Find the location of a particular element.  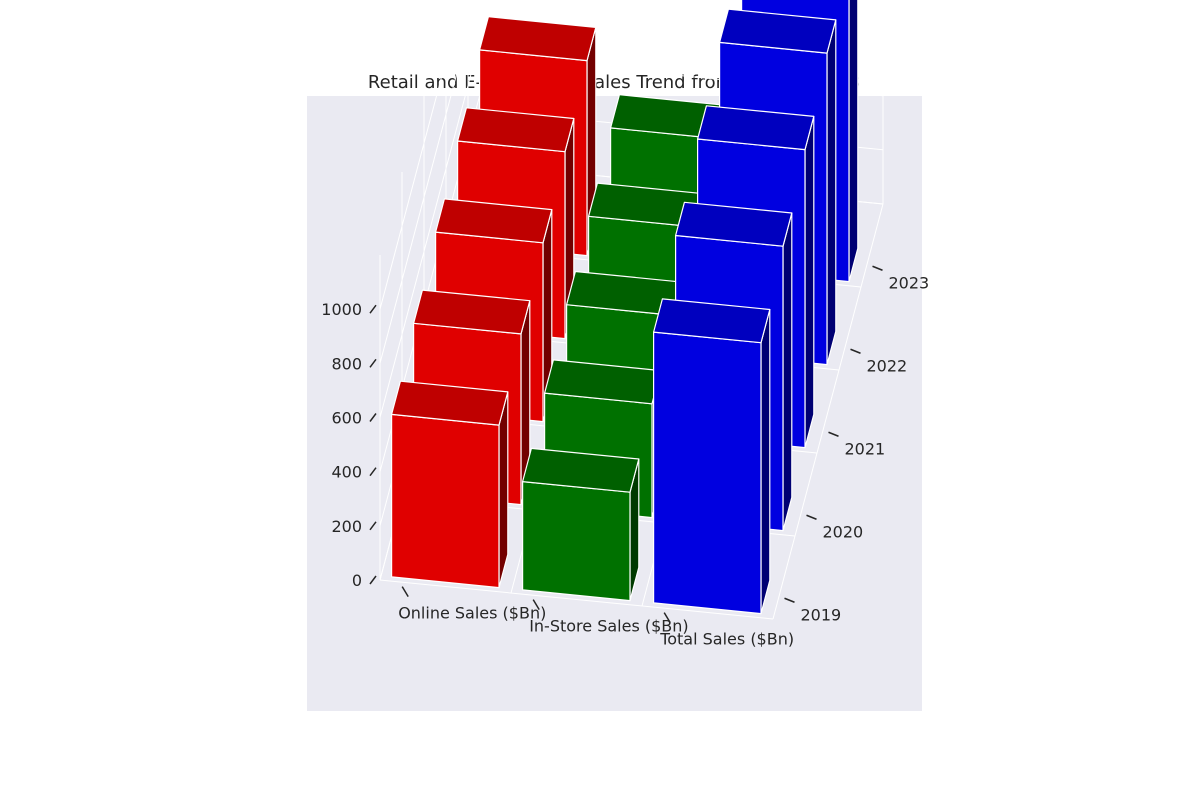

x-floor-gridline is located at coordinates (828, 411).